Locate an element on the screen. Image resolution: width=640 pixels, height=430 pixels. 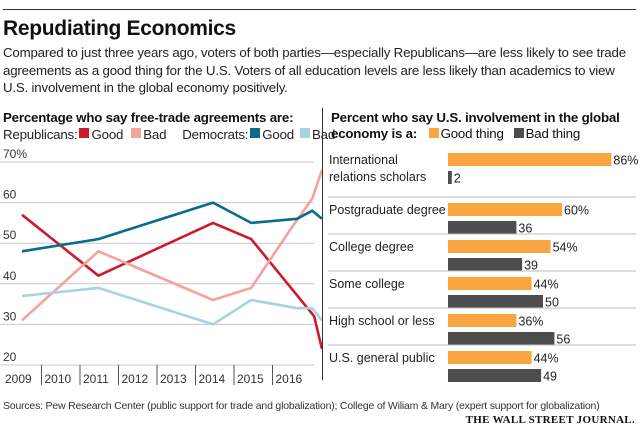
legend-swatch-dem-bad is located at coordinates (305, 133).